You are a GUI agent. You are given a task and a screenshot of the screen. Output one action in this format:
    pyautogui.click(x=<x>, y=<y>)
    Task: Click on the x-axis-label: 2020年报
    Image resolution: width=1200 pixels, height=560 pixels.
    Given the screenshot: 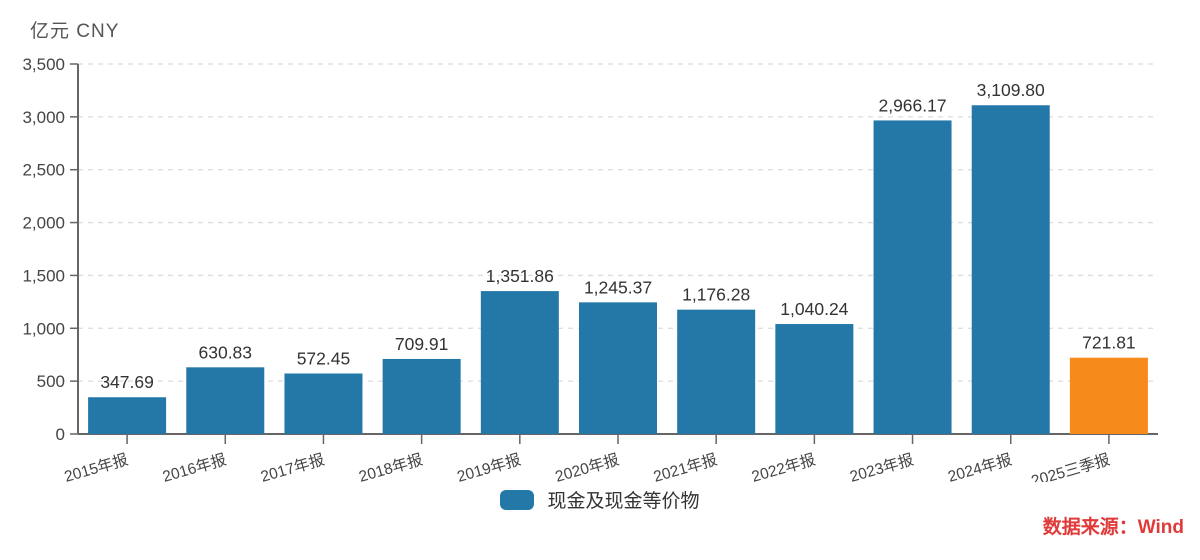 What is the action you would take?
    pyautogui.click(x=587, y=466)
    